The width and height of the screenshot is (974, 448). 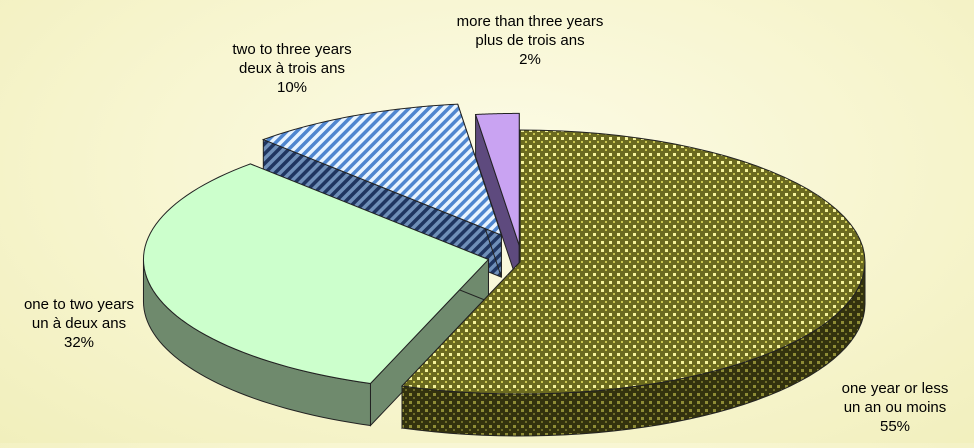 I want to click on slice-label-two-to-three-years: two to three years deux à trois ans 10%, so click(x=292, y=68).